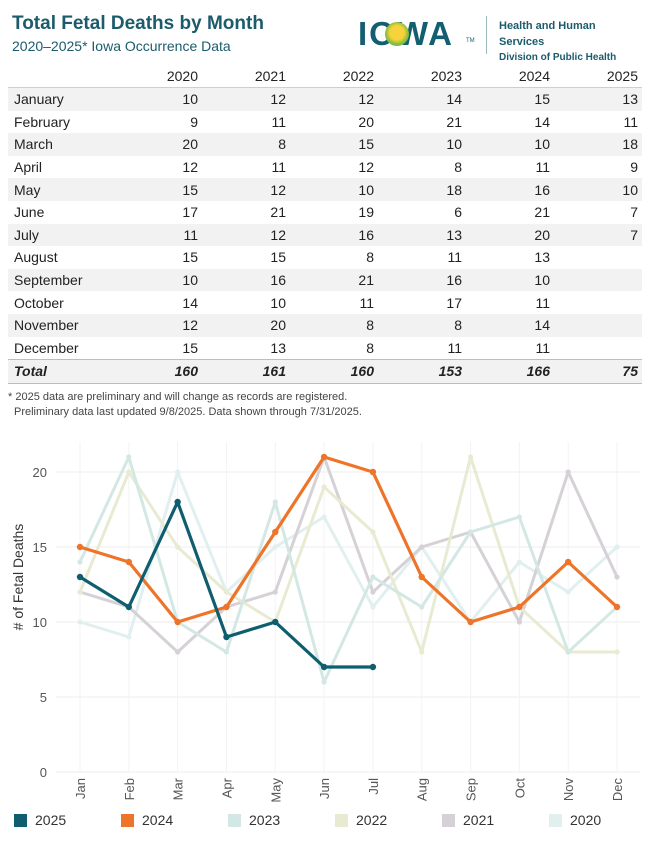  I want to click on table-row: December 15 13 8 11 11, so click(325, 348).